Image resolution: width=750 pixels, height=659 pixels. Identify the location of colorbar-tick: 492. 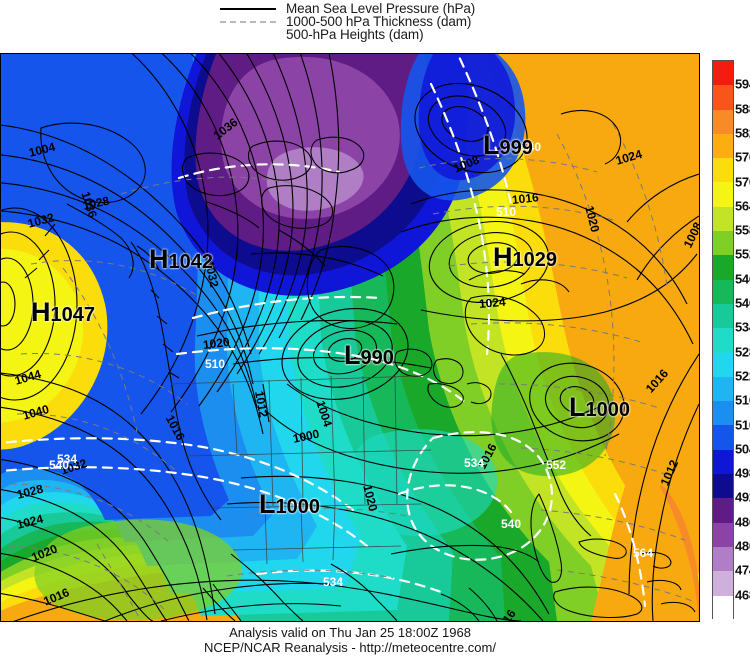
(742, 497).